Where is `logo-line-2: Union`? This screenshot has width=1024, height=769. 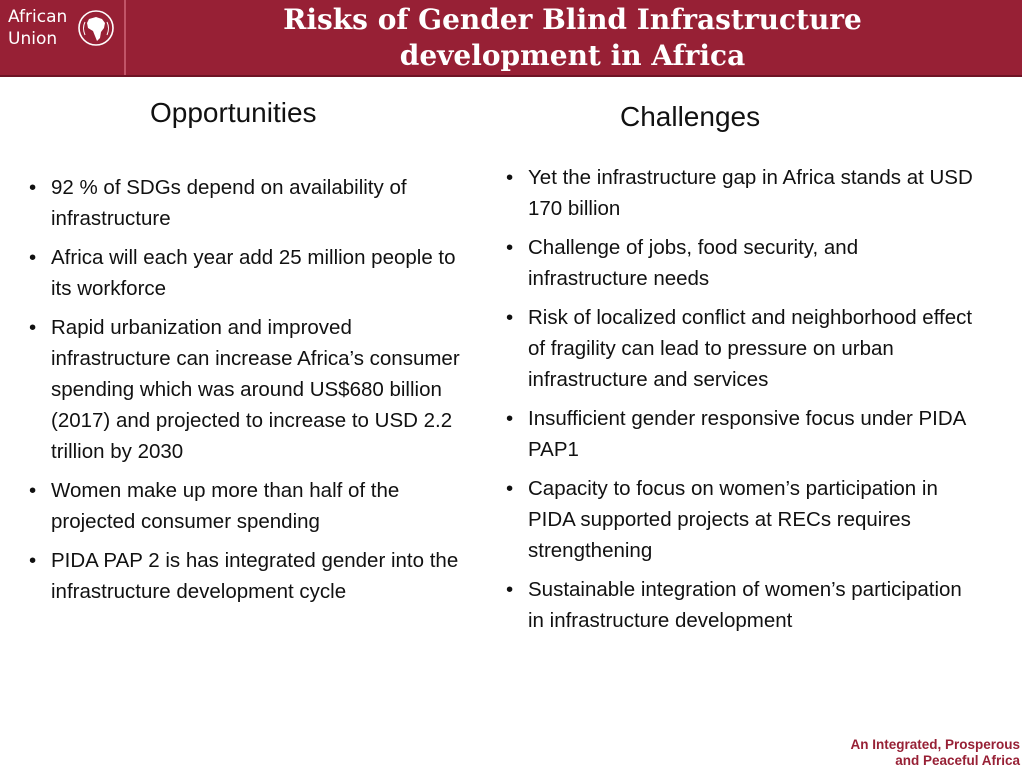 logo-line-2: Union is located at coordinates (33, 39).